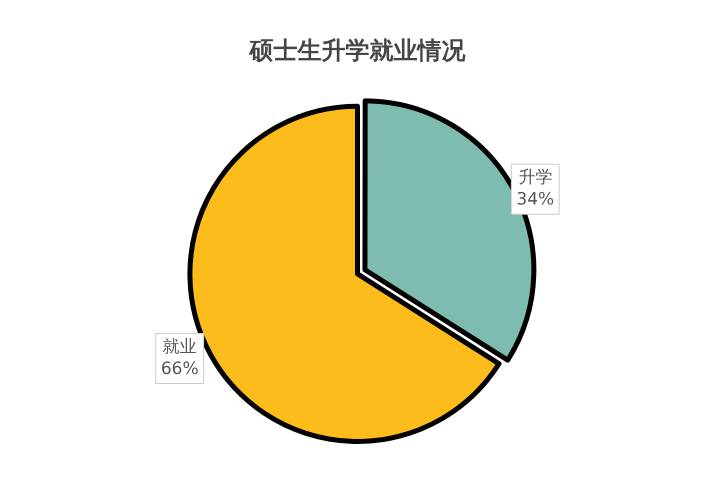 The width and height of the screenshot is (715, 479). I want to click on slice-label: 升学, so click(535, 178).